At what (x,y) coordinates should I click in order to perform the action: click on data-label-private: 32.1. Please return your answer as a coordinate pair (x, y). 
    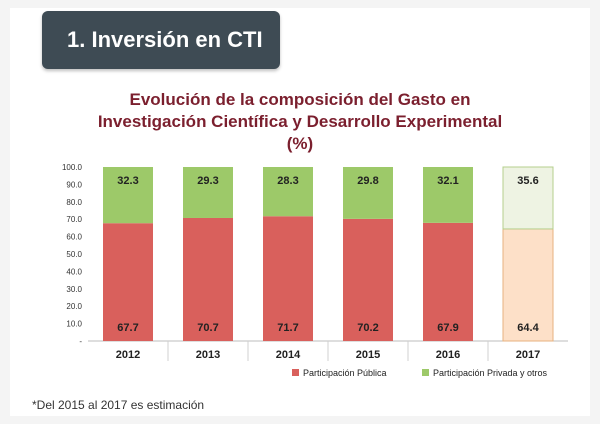
    Looking at the image, I should click on (447, 181).